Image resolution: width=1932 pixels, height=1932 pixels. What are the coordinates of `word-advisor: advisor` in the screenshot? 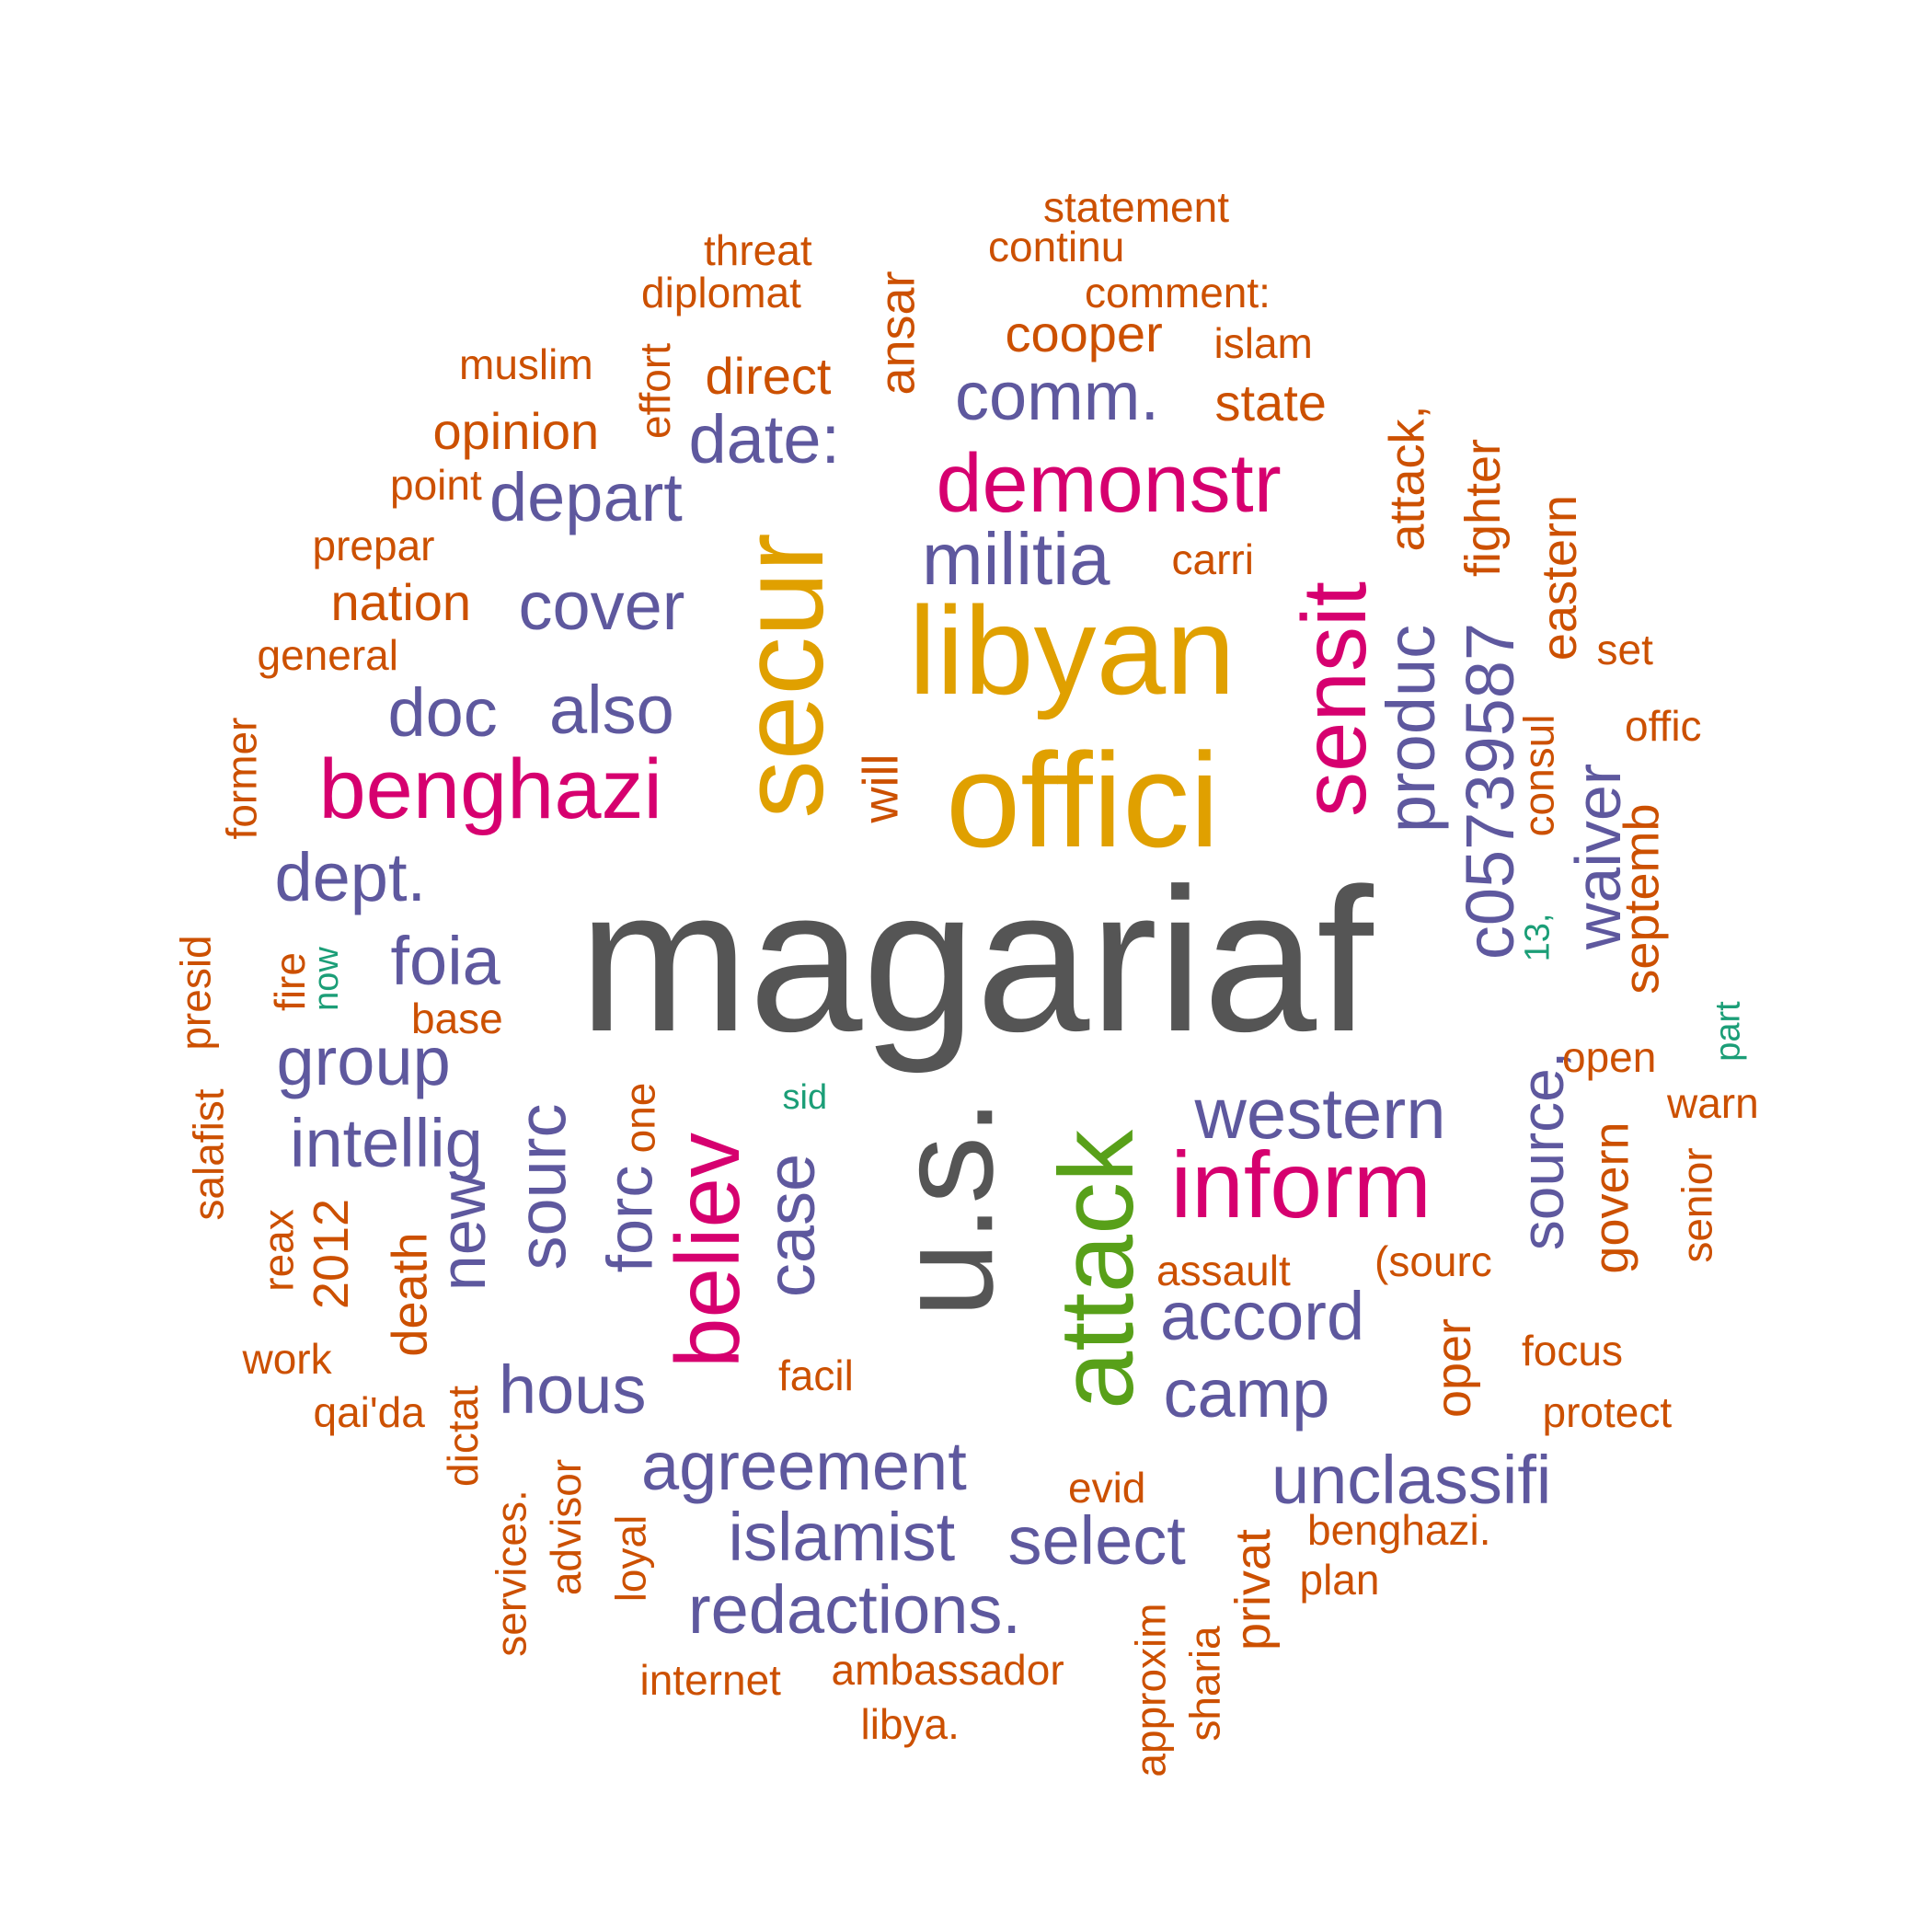 It's located at (566, 1527).